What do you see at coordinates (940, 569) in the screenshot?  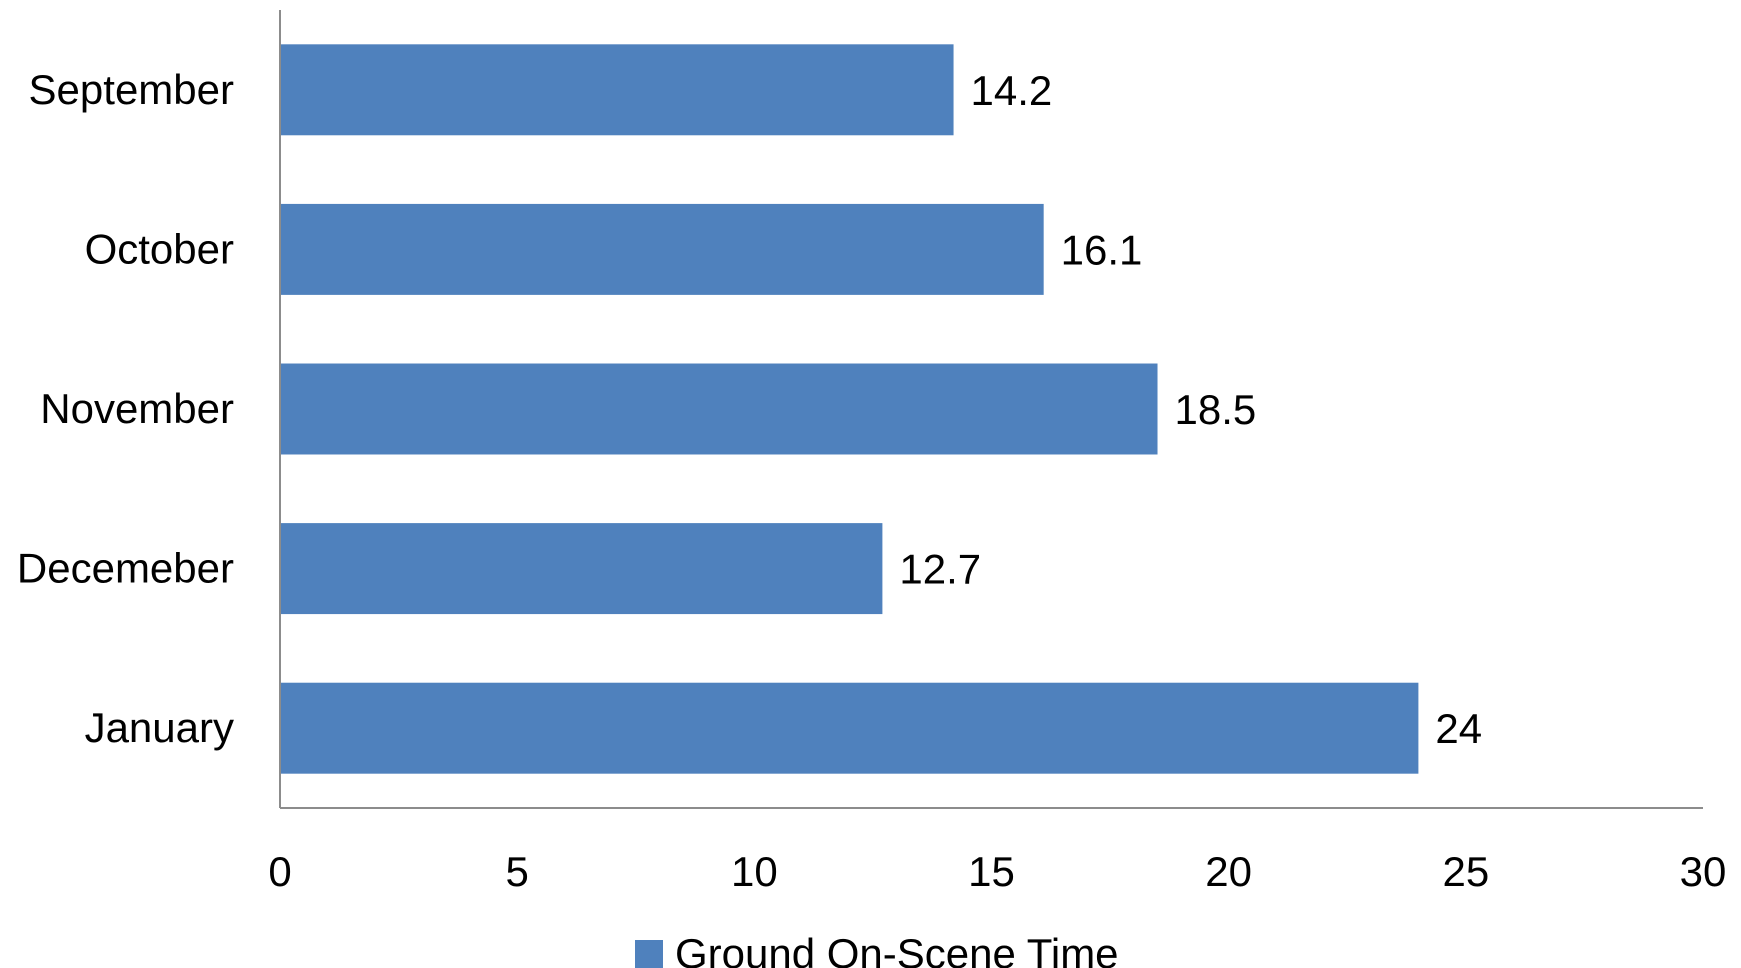 I see `data-label-decemeber: 12.7` at bounding box center [940, 569].